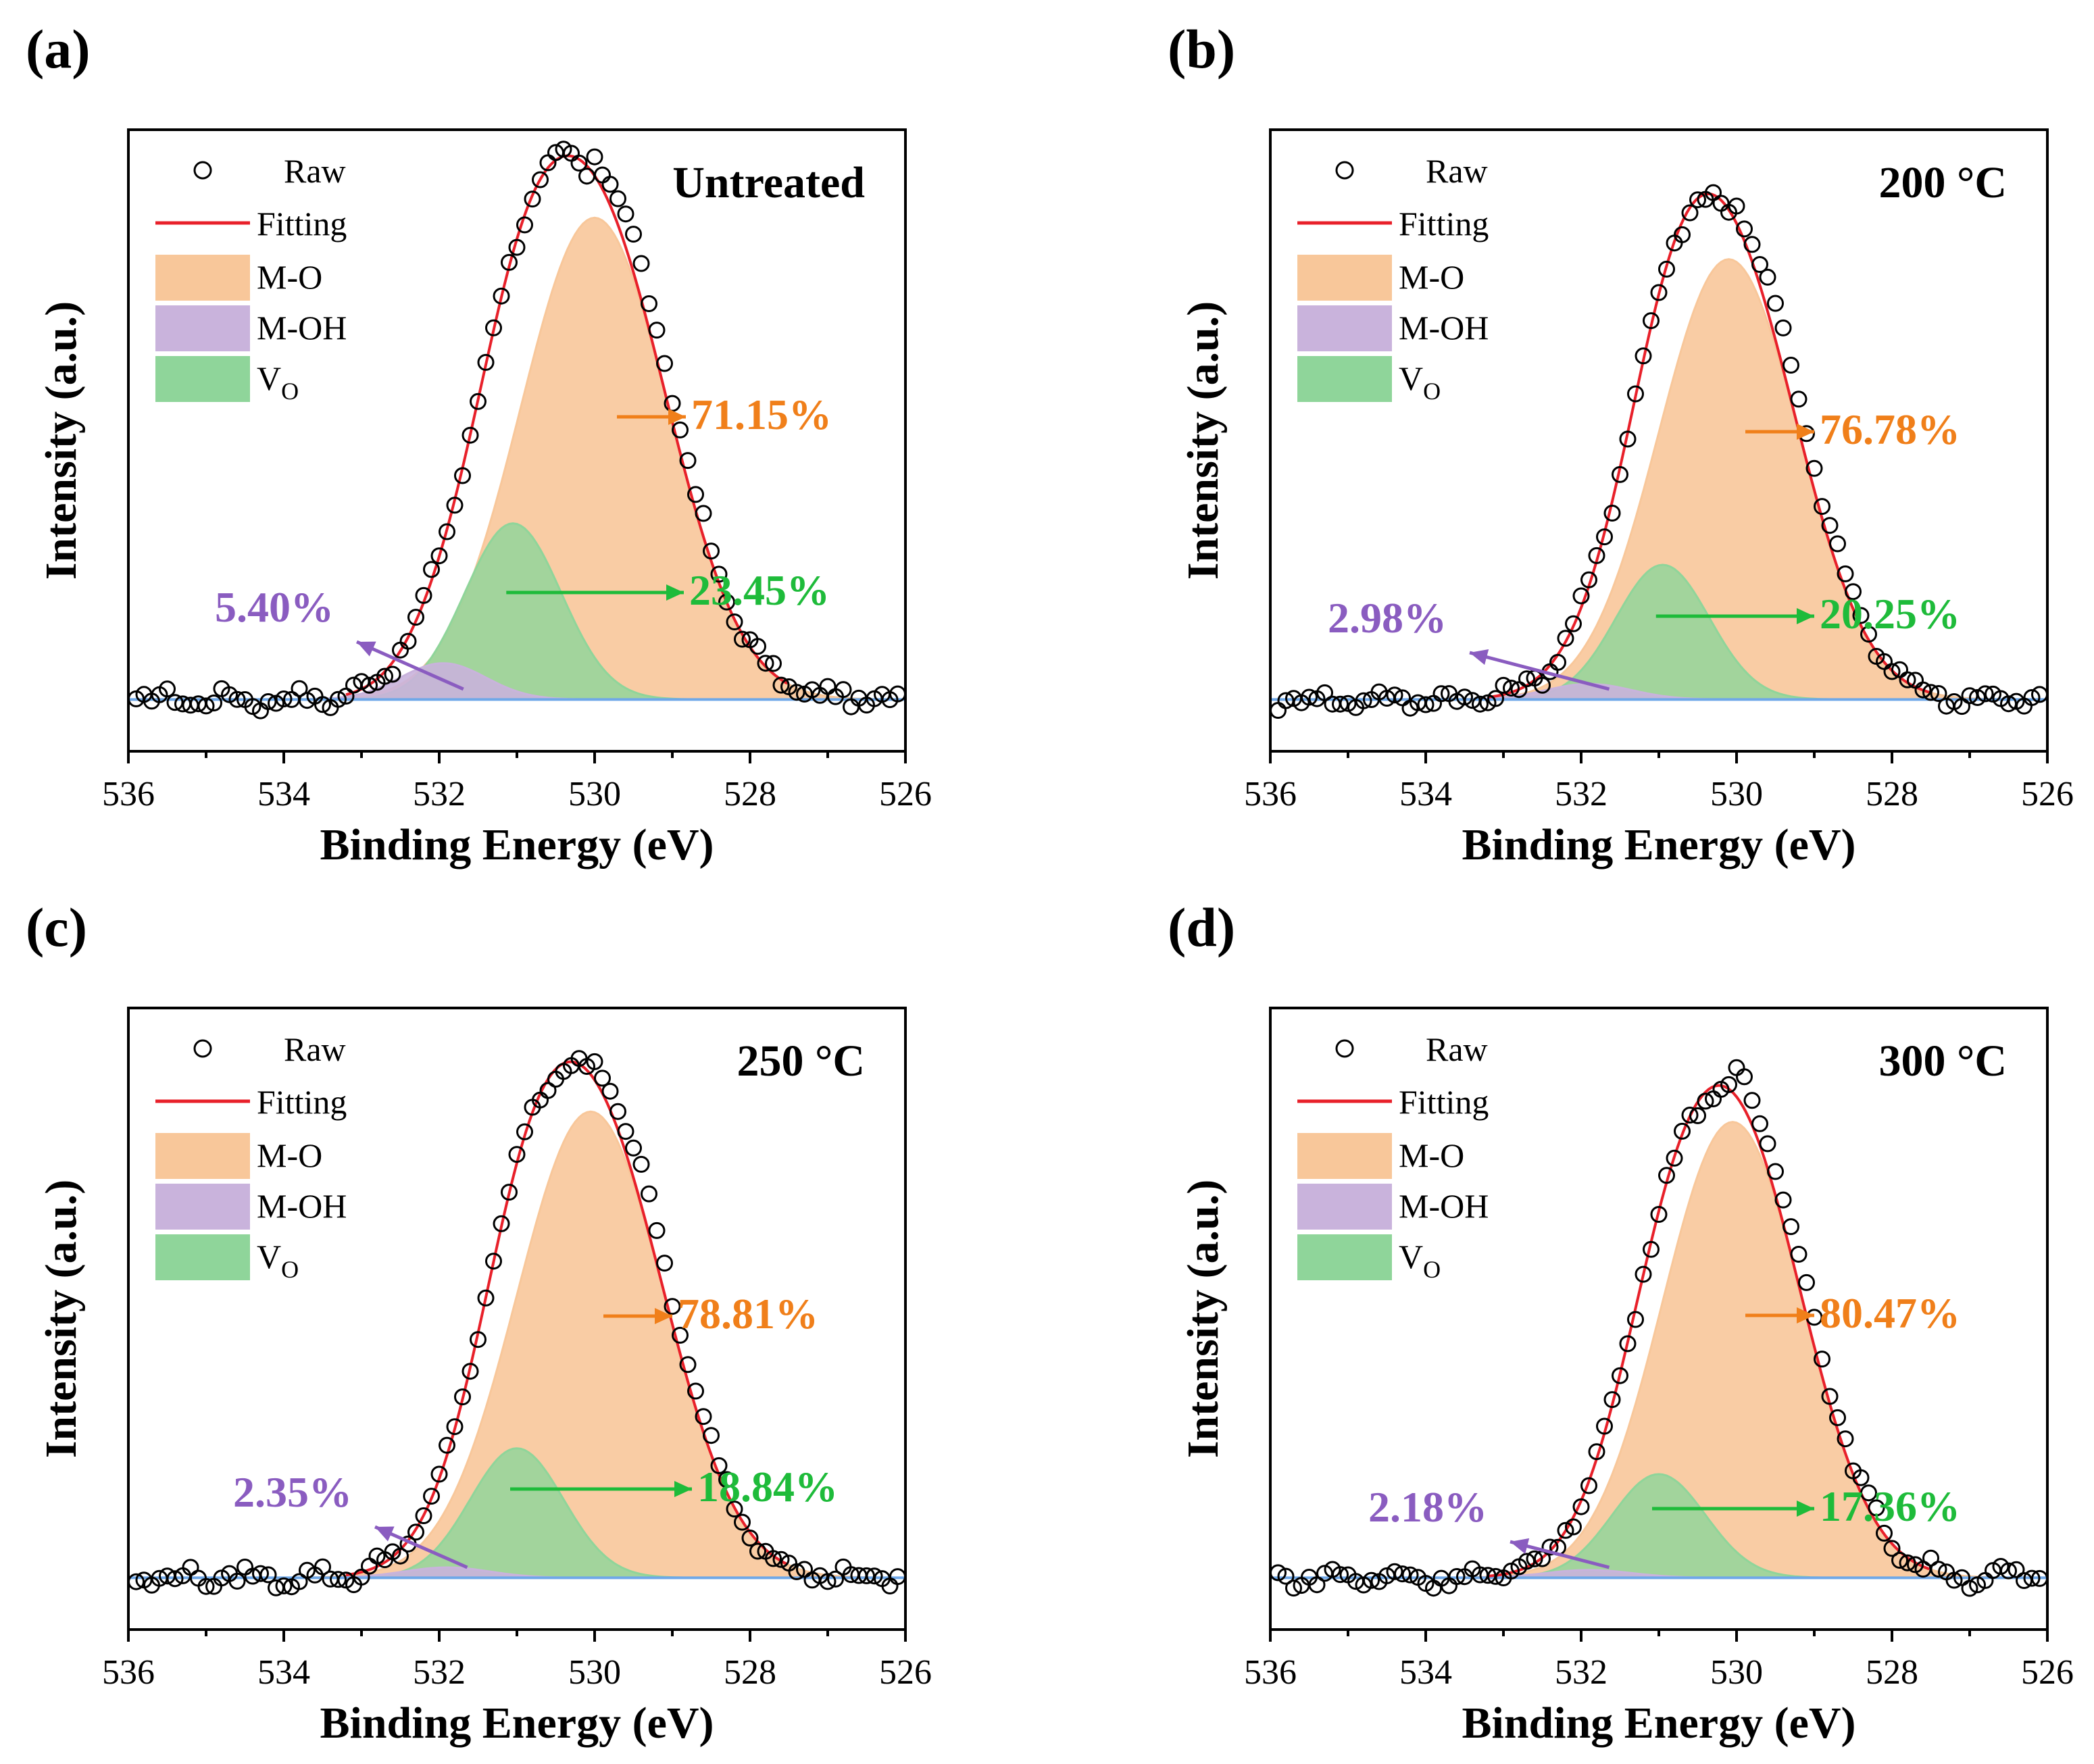  What do you see at coordinates (1539, 671) in the screenshot?
I see `moh-arrow` at bounding box center [1539, 671].